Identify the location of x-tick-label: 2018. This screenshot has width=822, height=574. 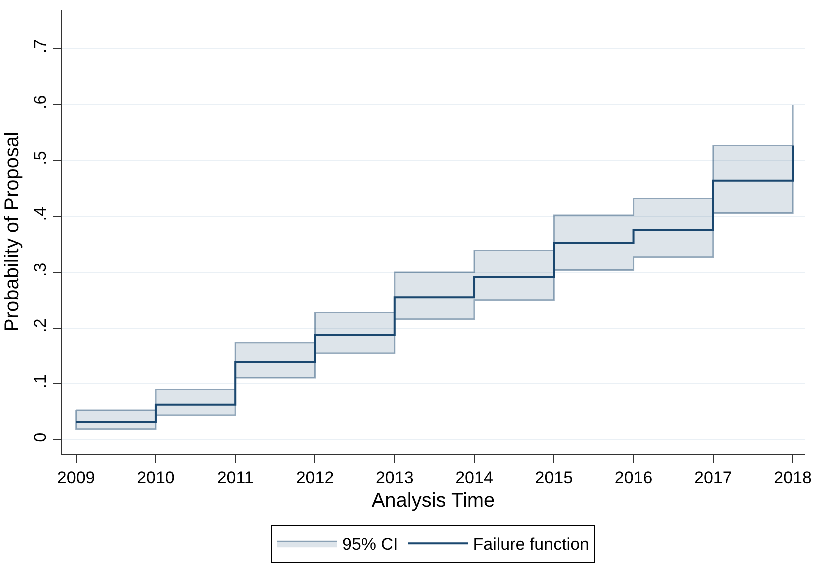
(793, 478).